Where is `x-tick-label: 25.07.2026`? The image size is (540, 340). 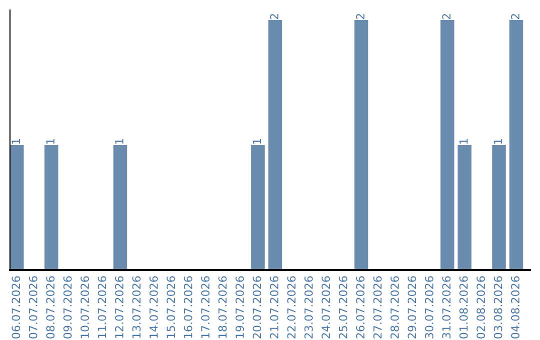 x-tick-label: 25.07.2026 is located at coordinates (343, 307).